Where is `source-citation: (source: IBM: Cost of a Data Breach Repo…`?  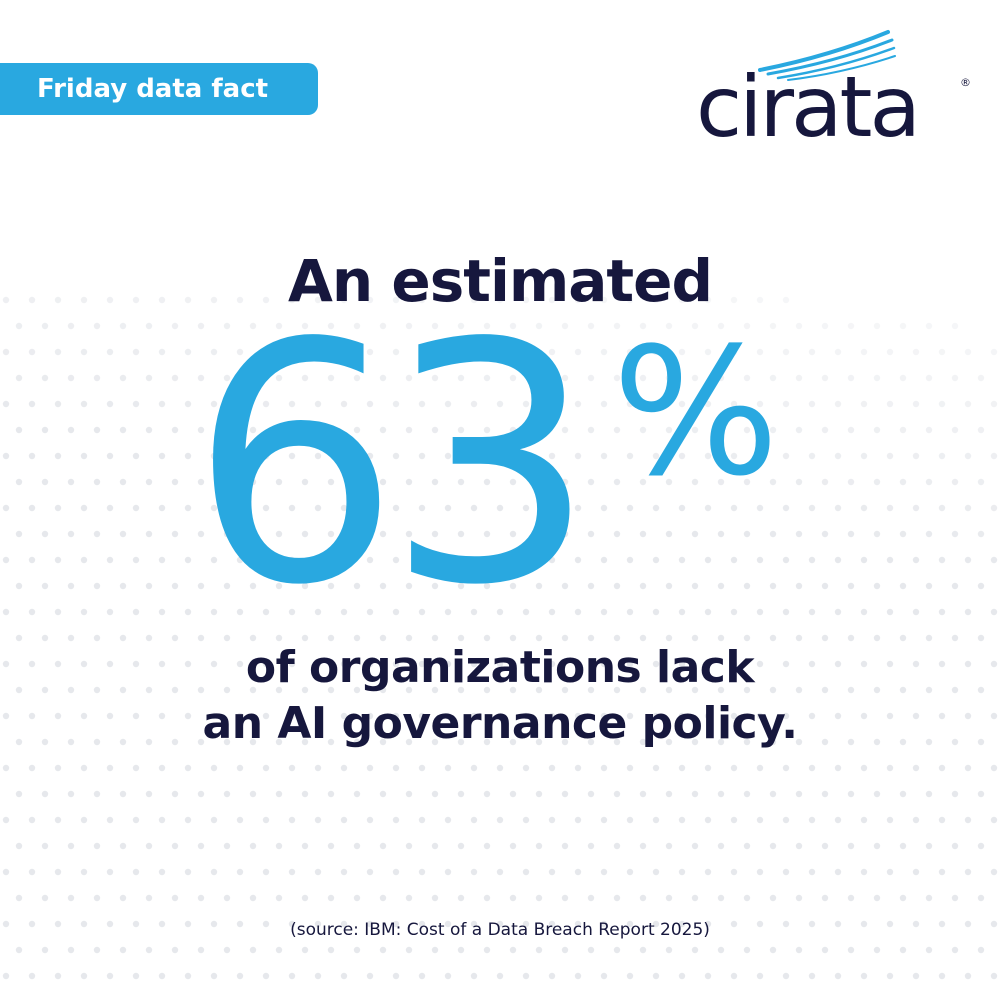 source-citation: (source: IBM: Cost of a Data Breach Repo… is located at coordinates (500, 930).